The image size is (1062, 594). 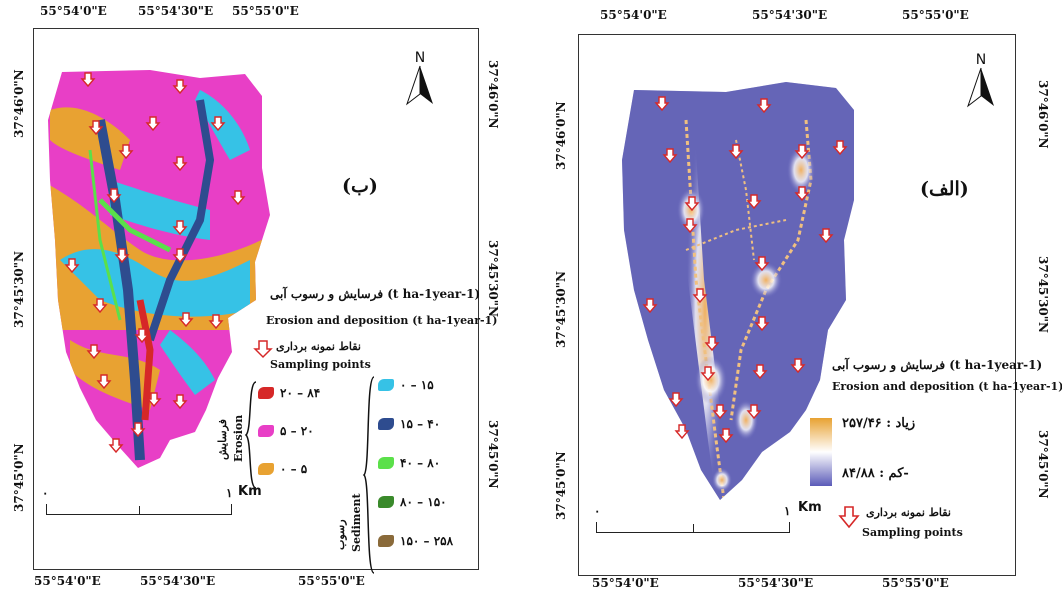 What do you see at coordinates (944, 189) in the screenshot?
I see `panel-label-alef: (الف)` at bounding box center [944, 189].